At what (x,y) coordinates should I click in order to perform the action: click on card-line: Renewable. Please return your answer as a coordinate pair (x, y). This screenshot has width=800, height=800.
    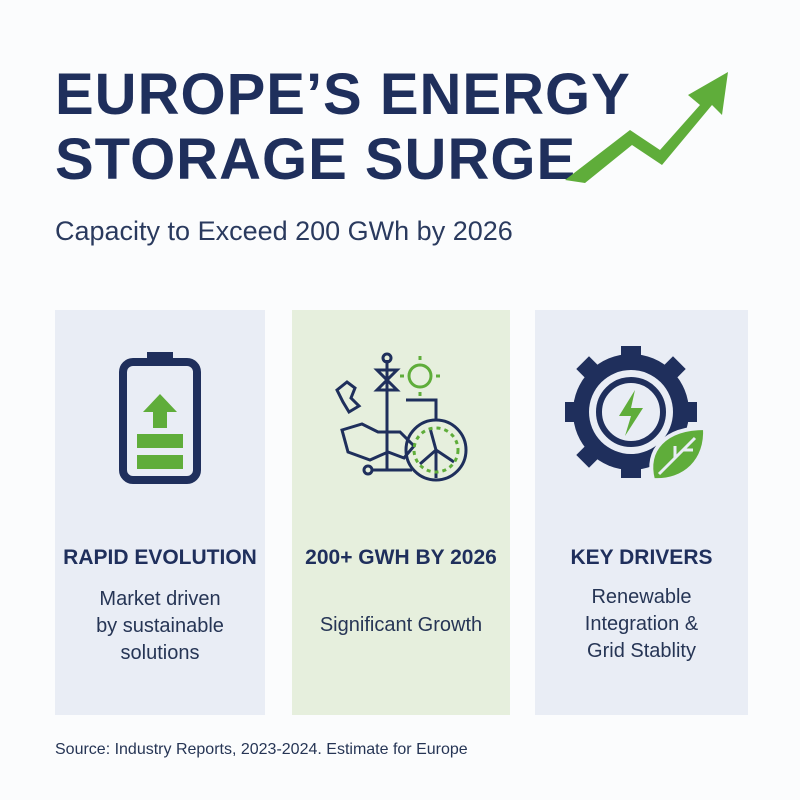
    Looking at the image, I should click on (641, 597).